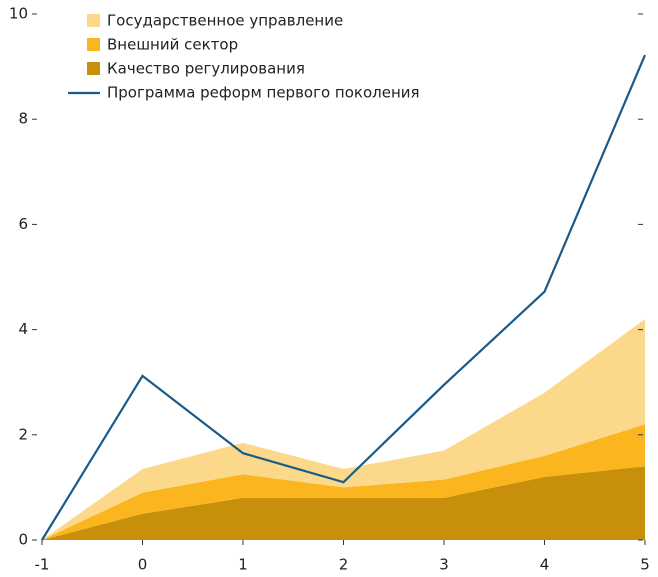 Image resolution: width=658 pixels, height=577 pixels. What do you see at coordinates (23, 540) in the screenshot?
I see `y-tick-label: 0` at bounding box center [23, 540].